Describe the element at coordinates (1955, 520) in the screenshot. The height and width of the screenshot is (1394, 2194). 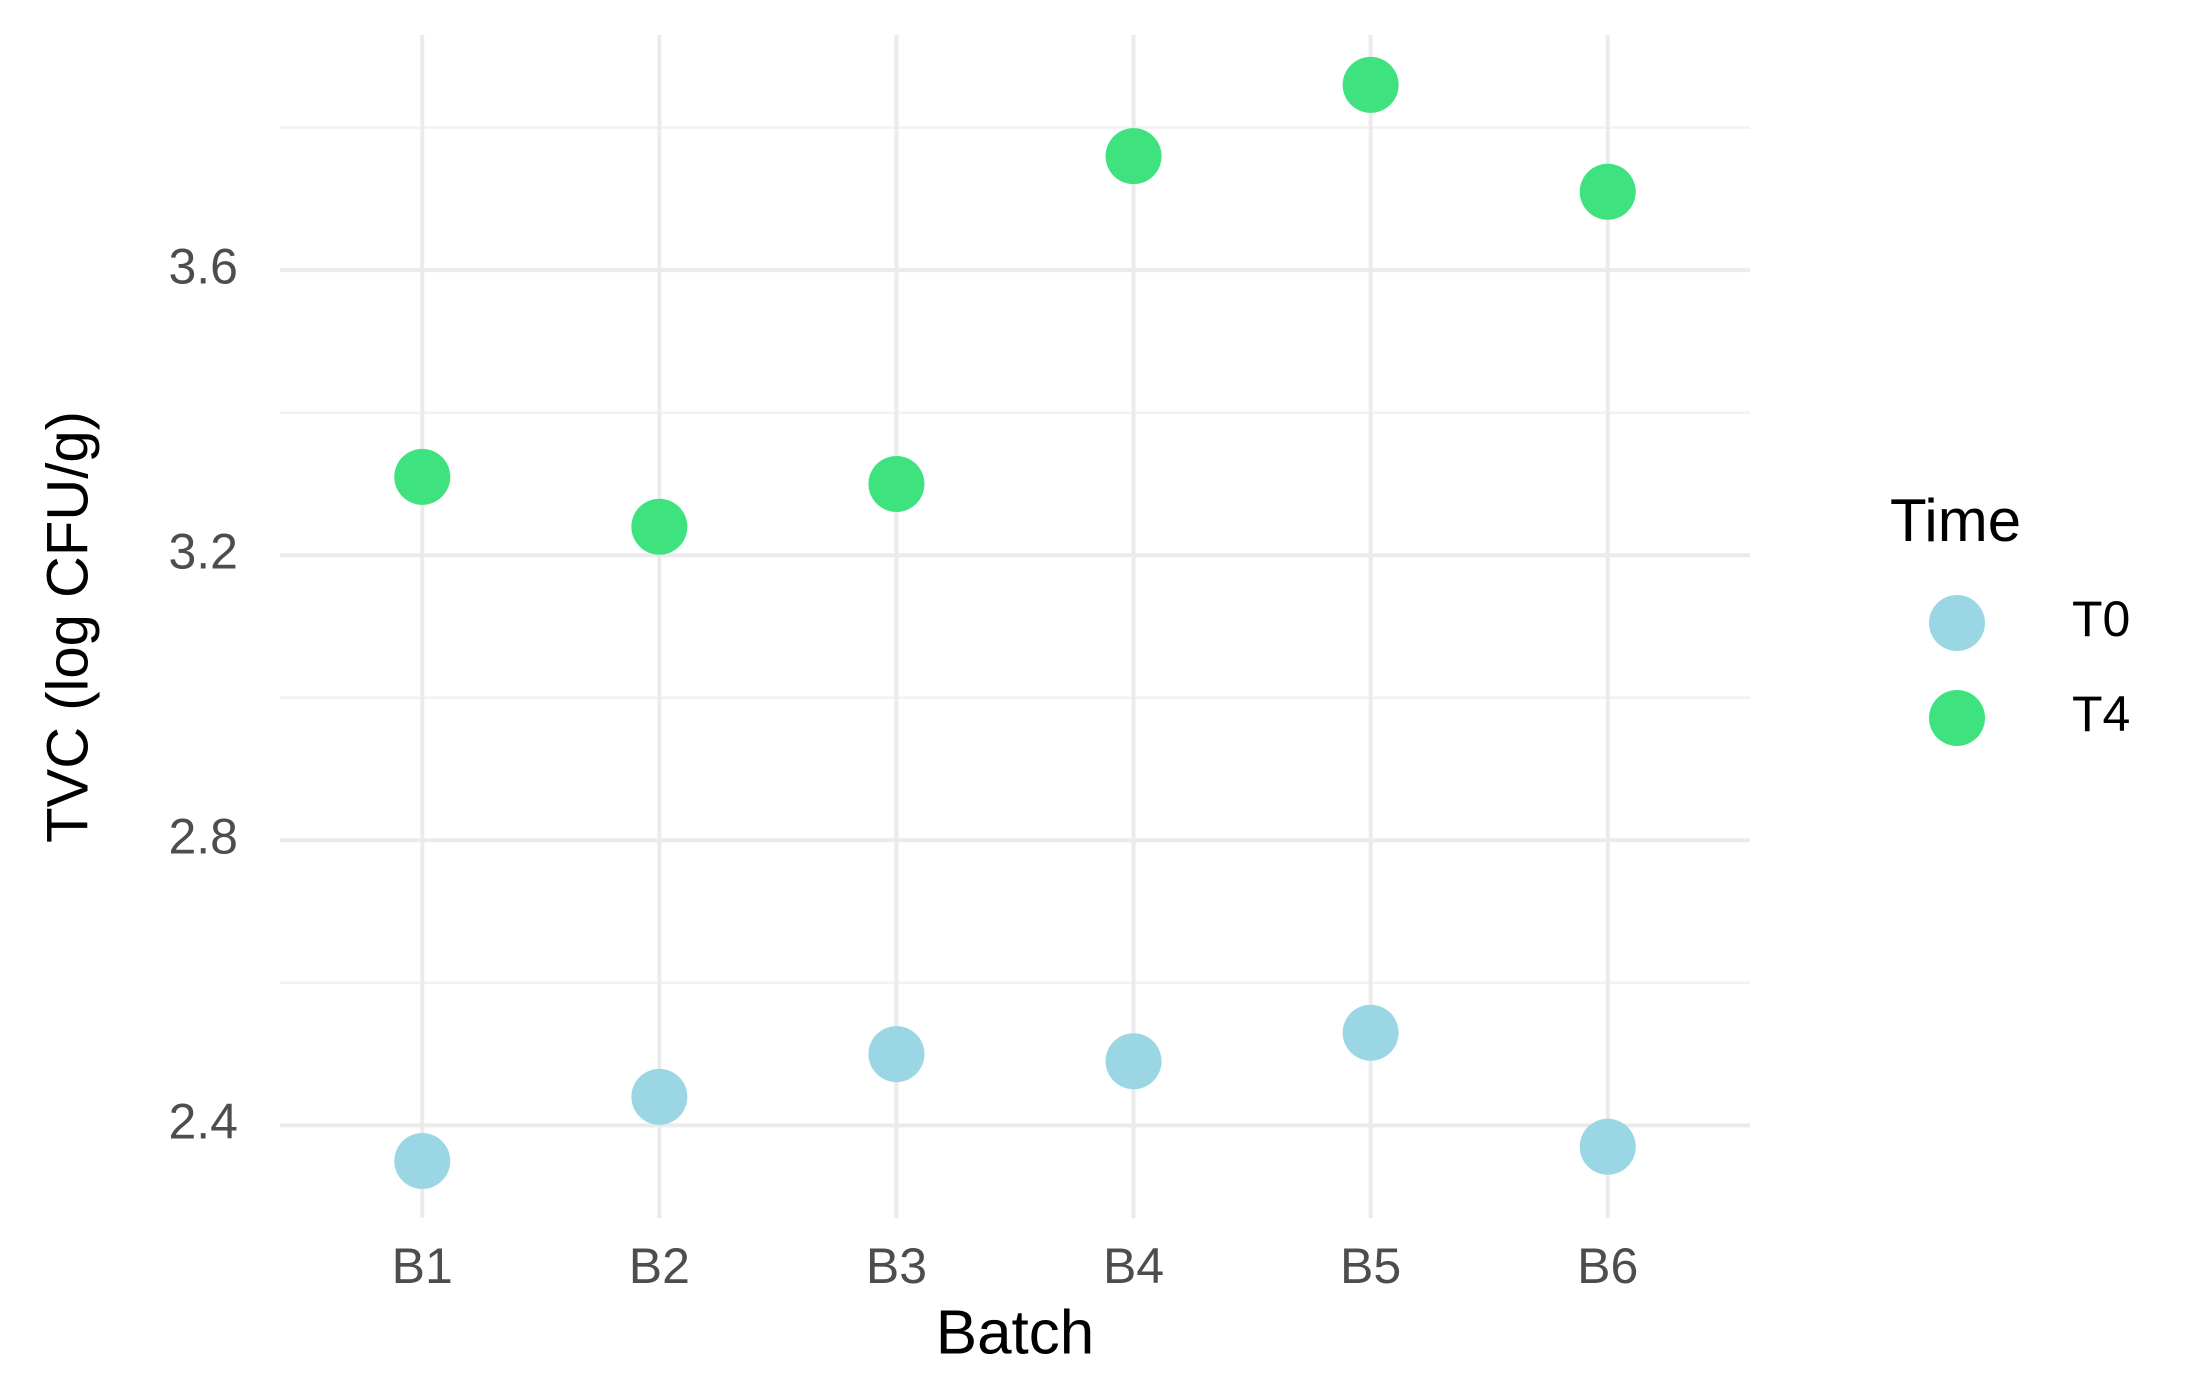
I see `legend-title: Time` at that location.